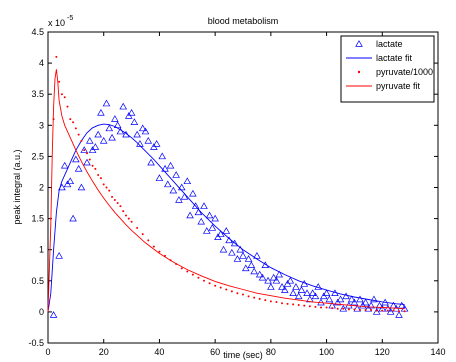 The width and height of the screenshot is (456, 362). I want to click on axis-exponent-base: x 10, so click(56, 23).